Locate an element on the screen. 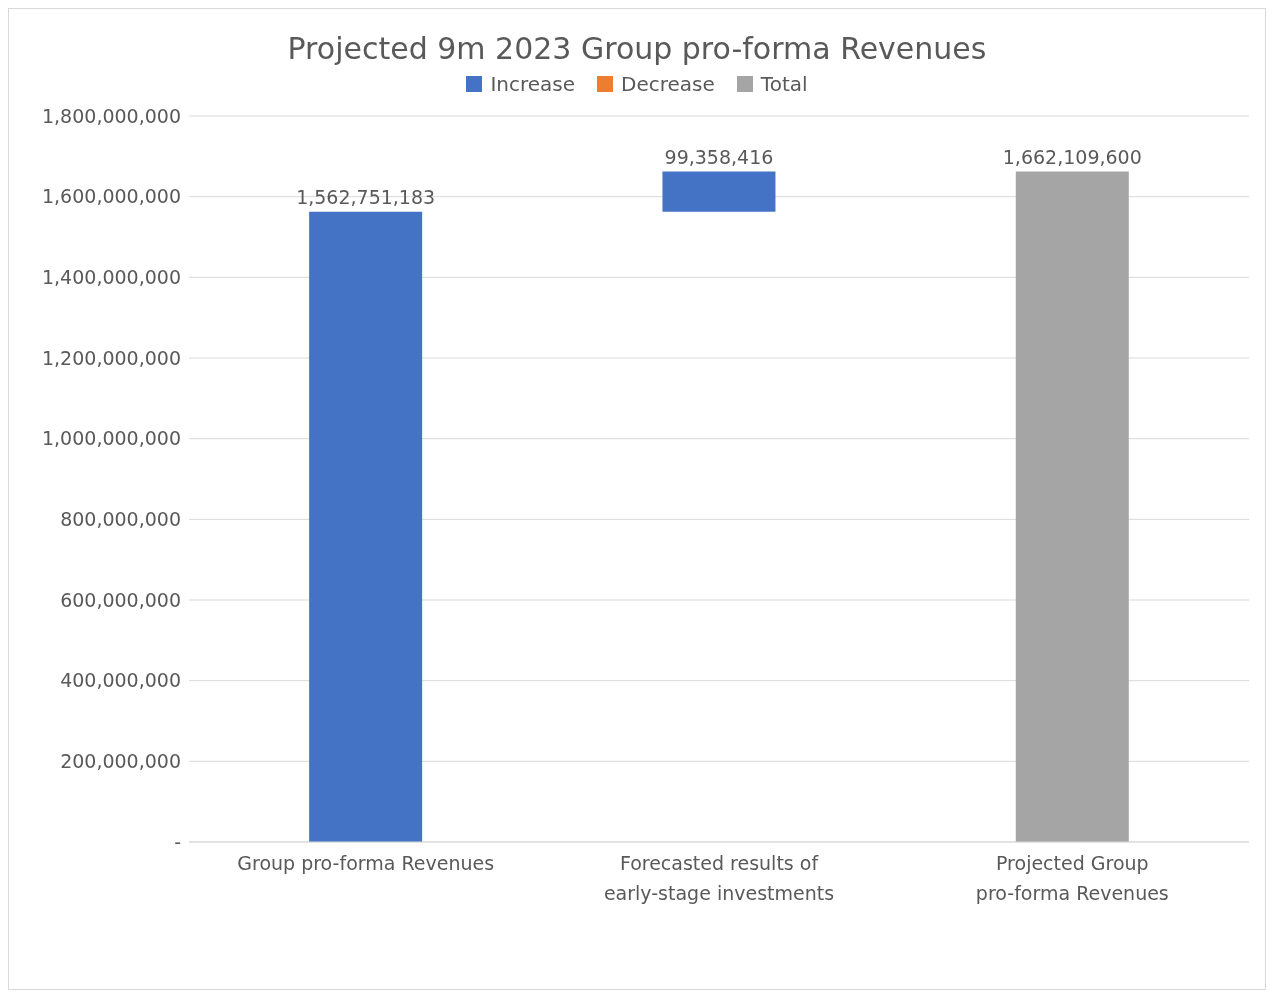 This screenshot has width=1276, height=998. y-tick-label: - is located at coordinates (177, 841).